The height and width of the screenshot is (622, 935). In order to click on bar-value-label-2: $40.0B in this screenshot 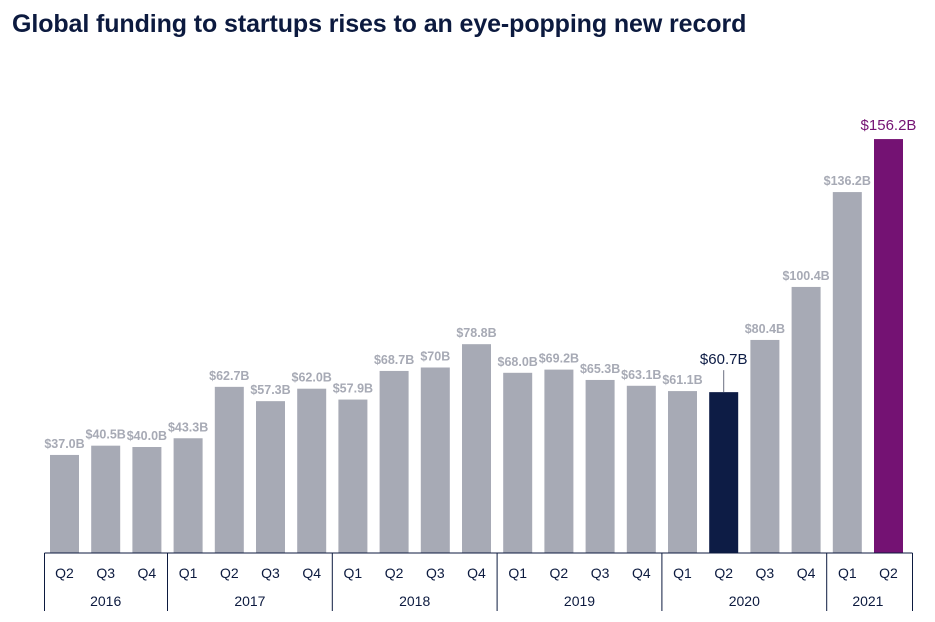, I will do `click(147, 436)`.